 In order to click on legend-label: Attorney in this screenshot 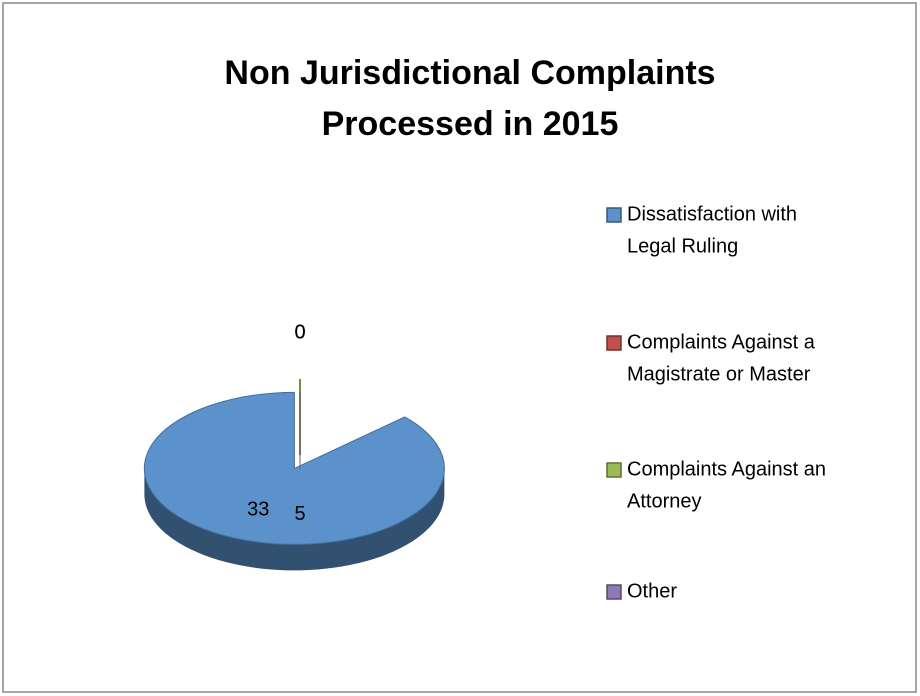, I will do `click(664, 501)`.